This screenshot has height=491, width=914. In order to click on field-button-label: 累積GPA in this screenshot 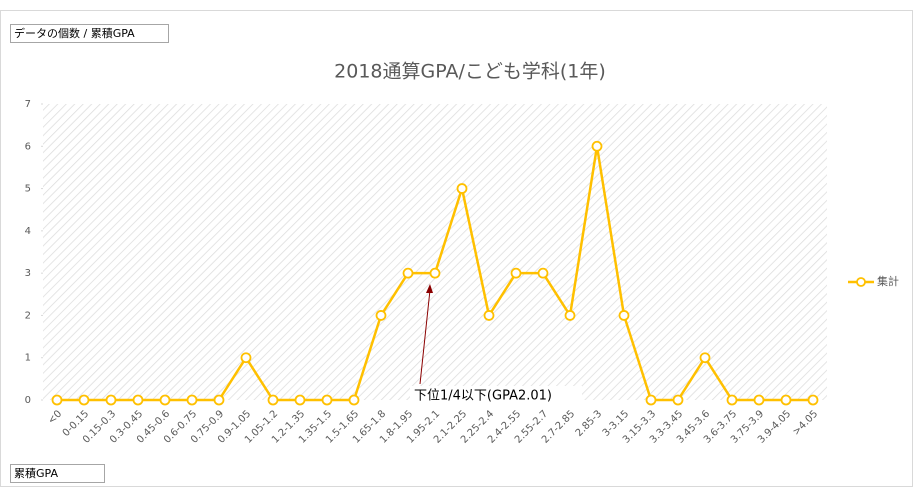, I will do `click(36, 473)`.